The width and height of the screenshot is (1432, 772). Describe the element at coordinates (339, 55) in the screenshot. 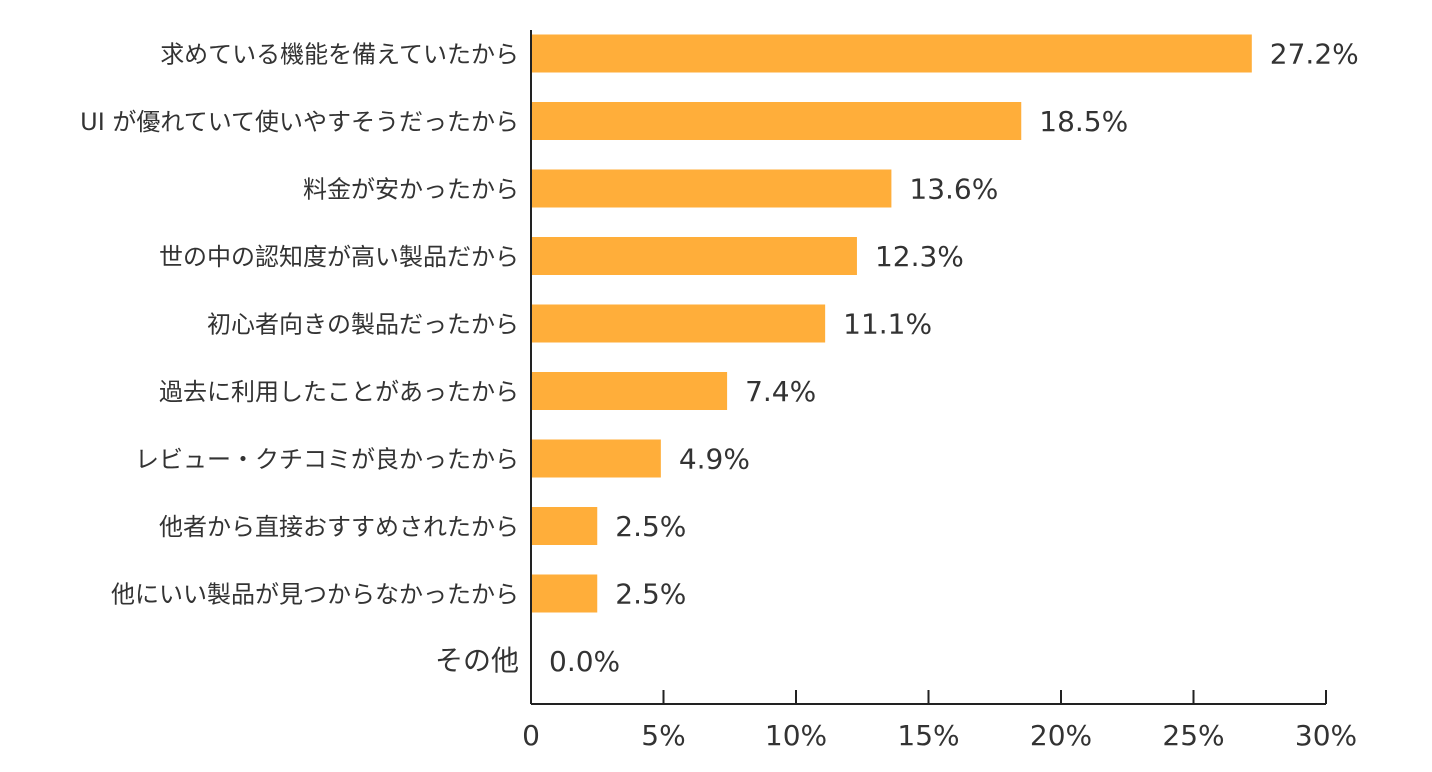

I see `category-label-0: 求めている機能を備えていたから` at that location.